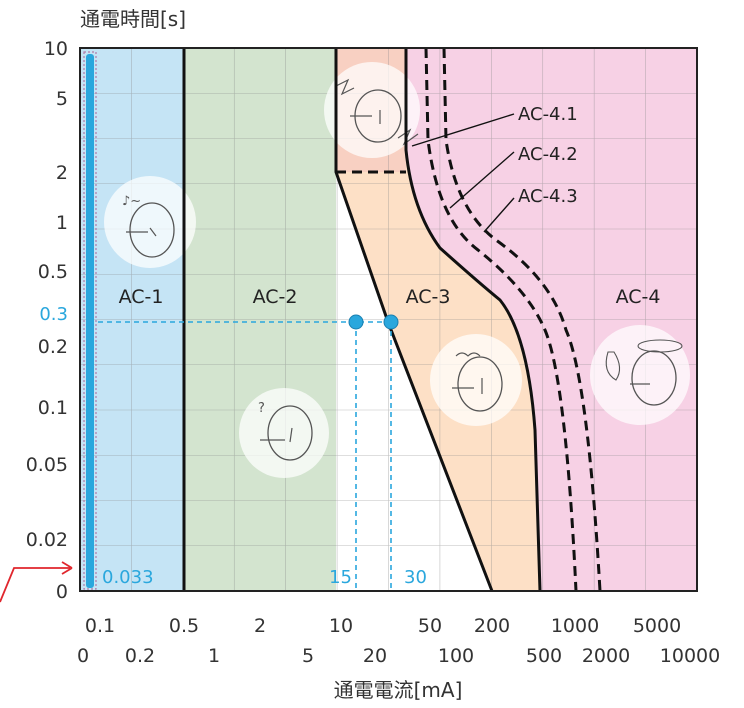 This screenshot has width=744, height=708. What do you see at coordinates (375, 656) in the screenshot?
I see `x-tick-label: 20` at bounding box center [375, 656].